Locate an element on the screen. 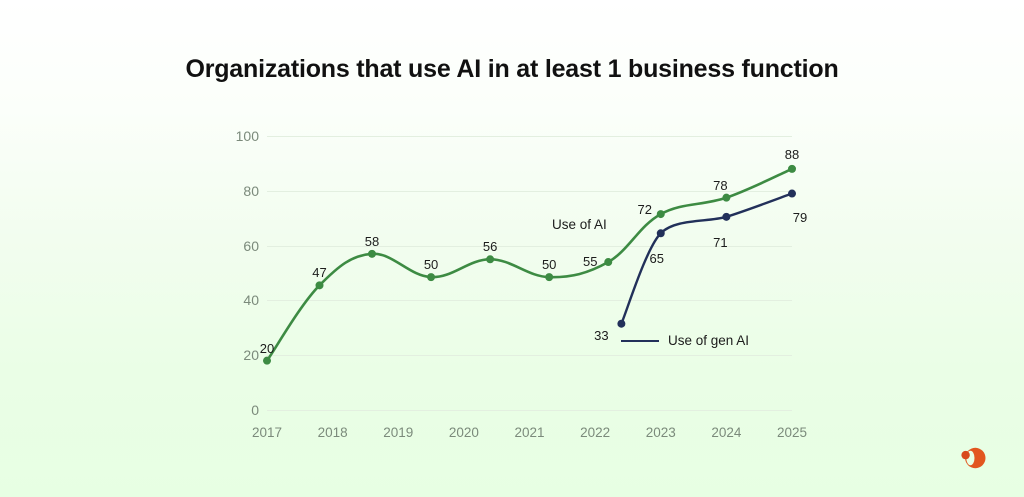 The height and width of the screenshot is (497, 1024). x-axis-tick-2023: 2023 is located at coordinates (660, 432).